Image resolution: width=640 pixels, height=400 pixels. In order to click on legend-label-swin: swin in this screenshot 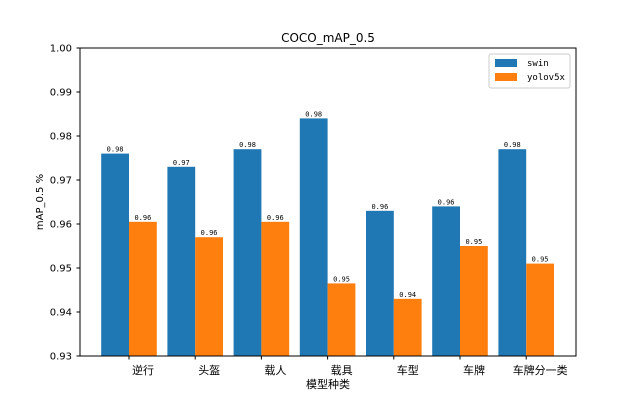, I will do `click(538, 64)`.